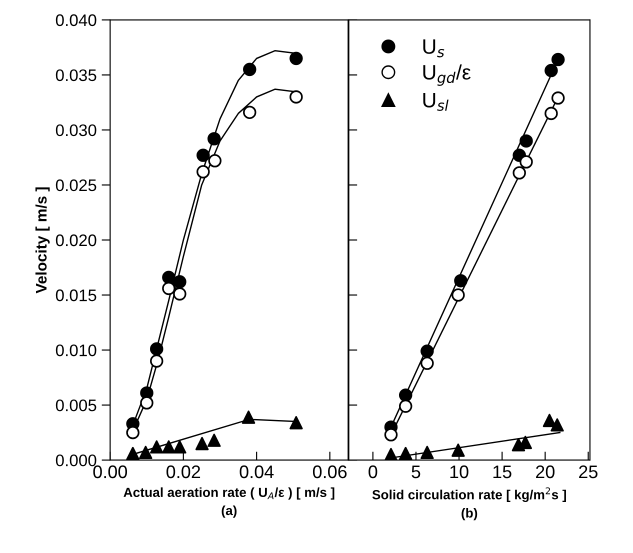 This screenshot has height=553, width=633. Describe the element at coordinates (329, 471) in the screenshot. I see `x-tick-label: 0.06` at that location.